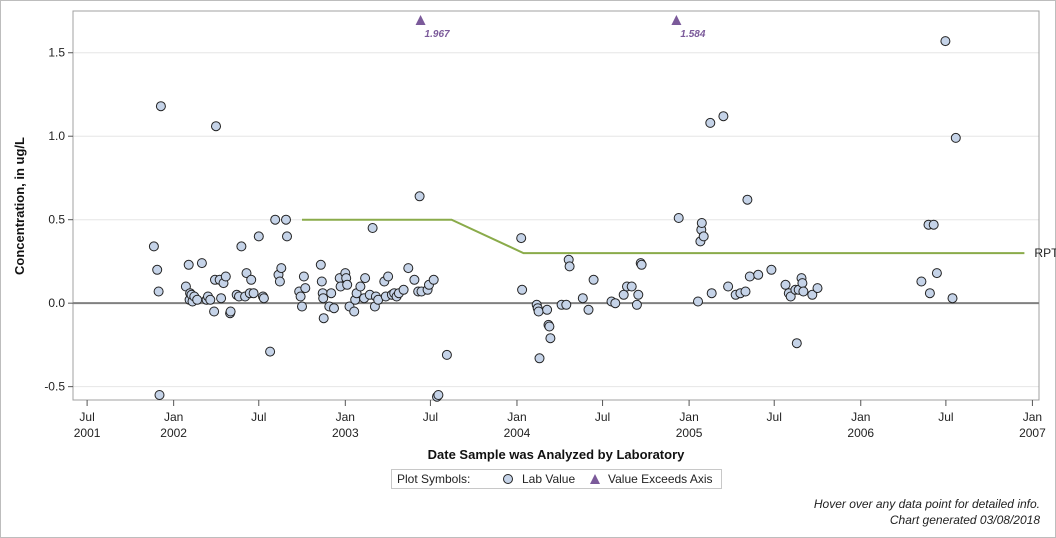 This screenshot has height=538, width=1056. Describe the element at coordinates (345, 433) in the screenshot. I see `x-tick-year: 2003` at that location.